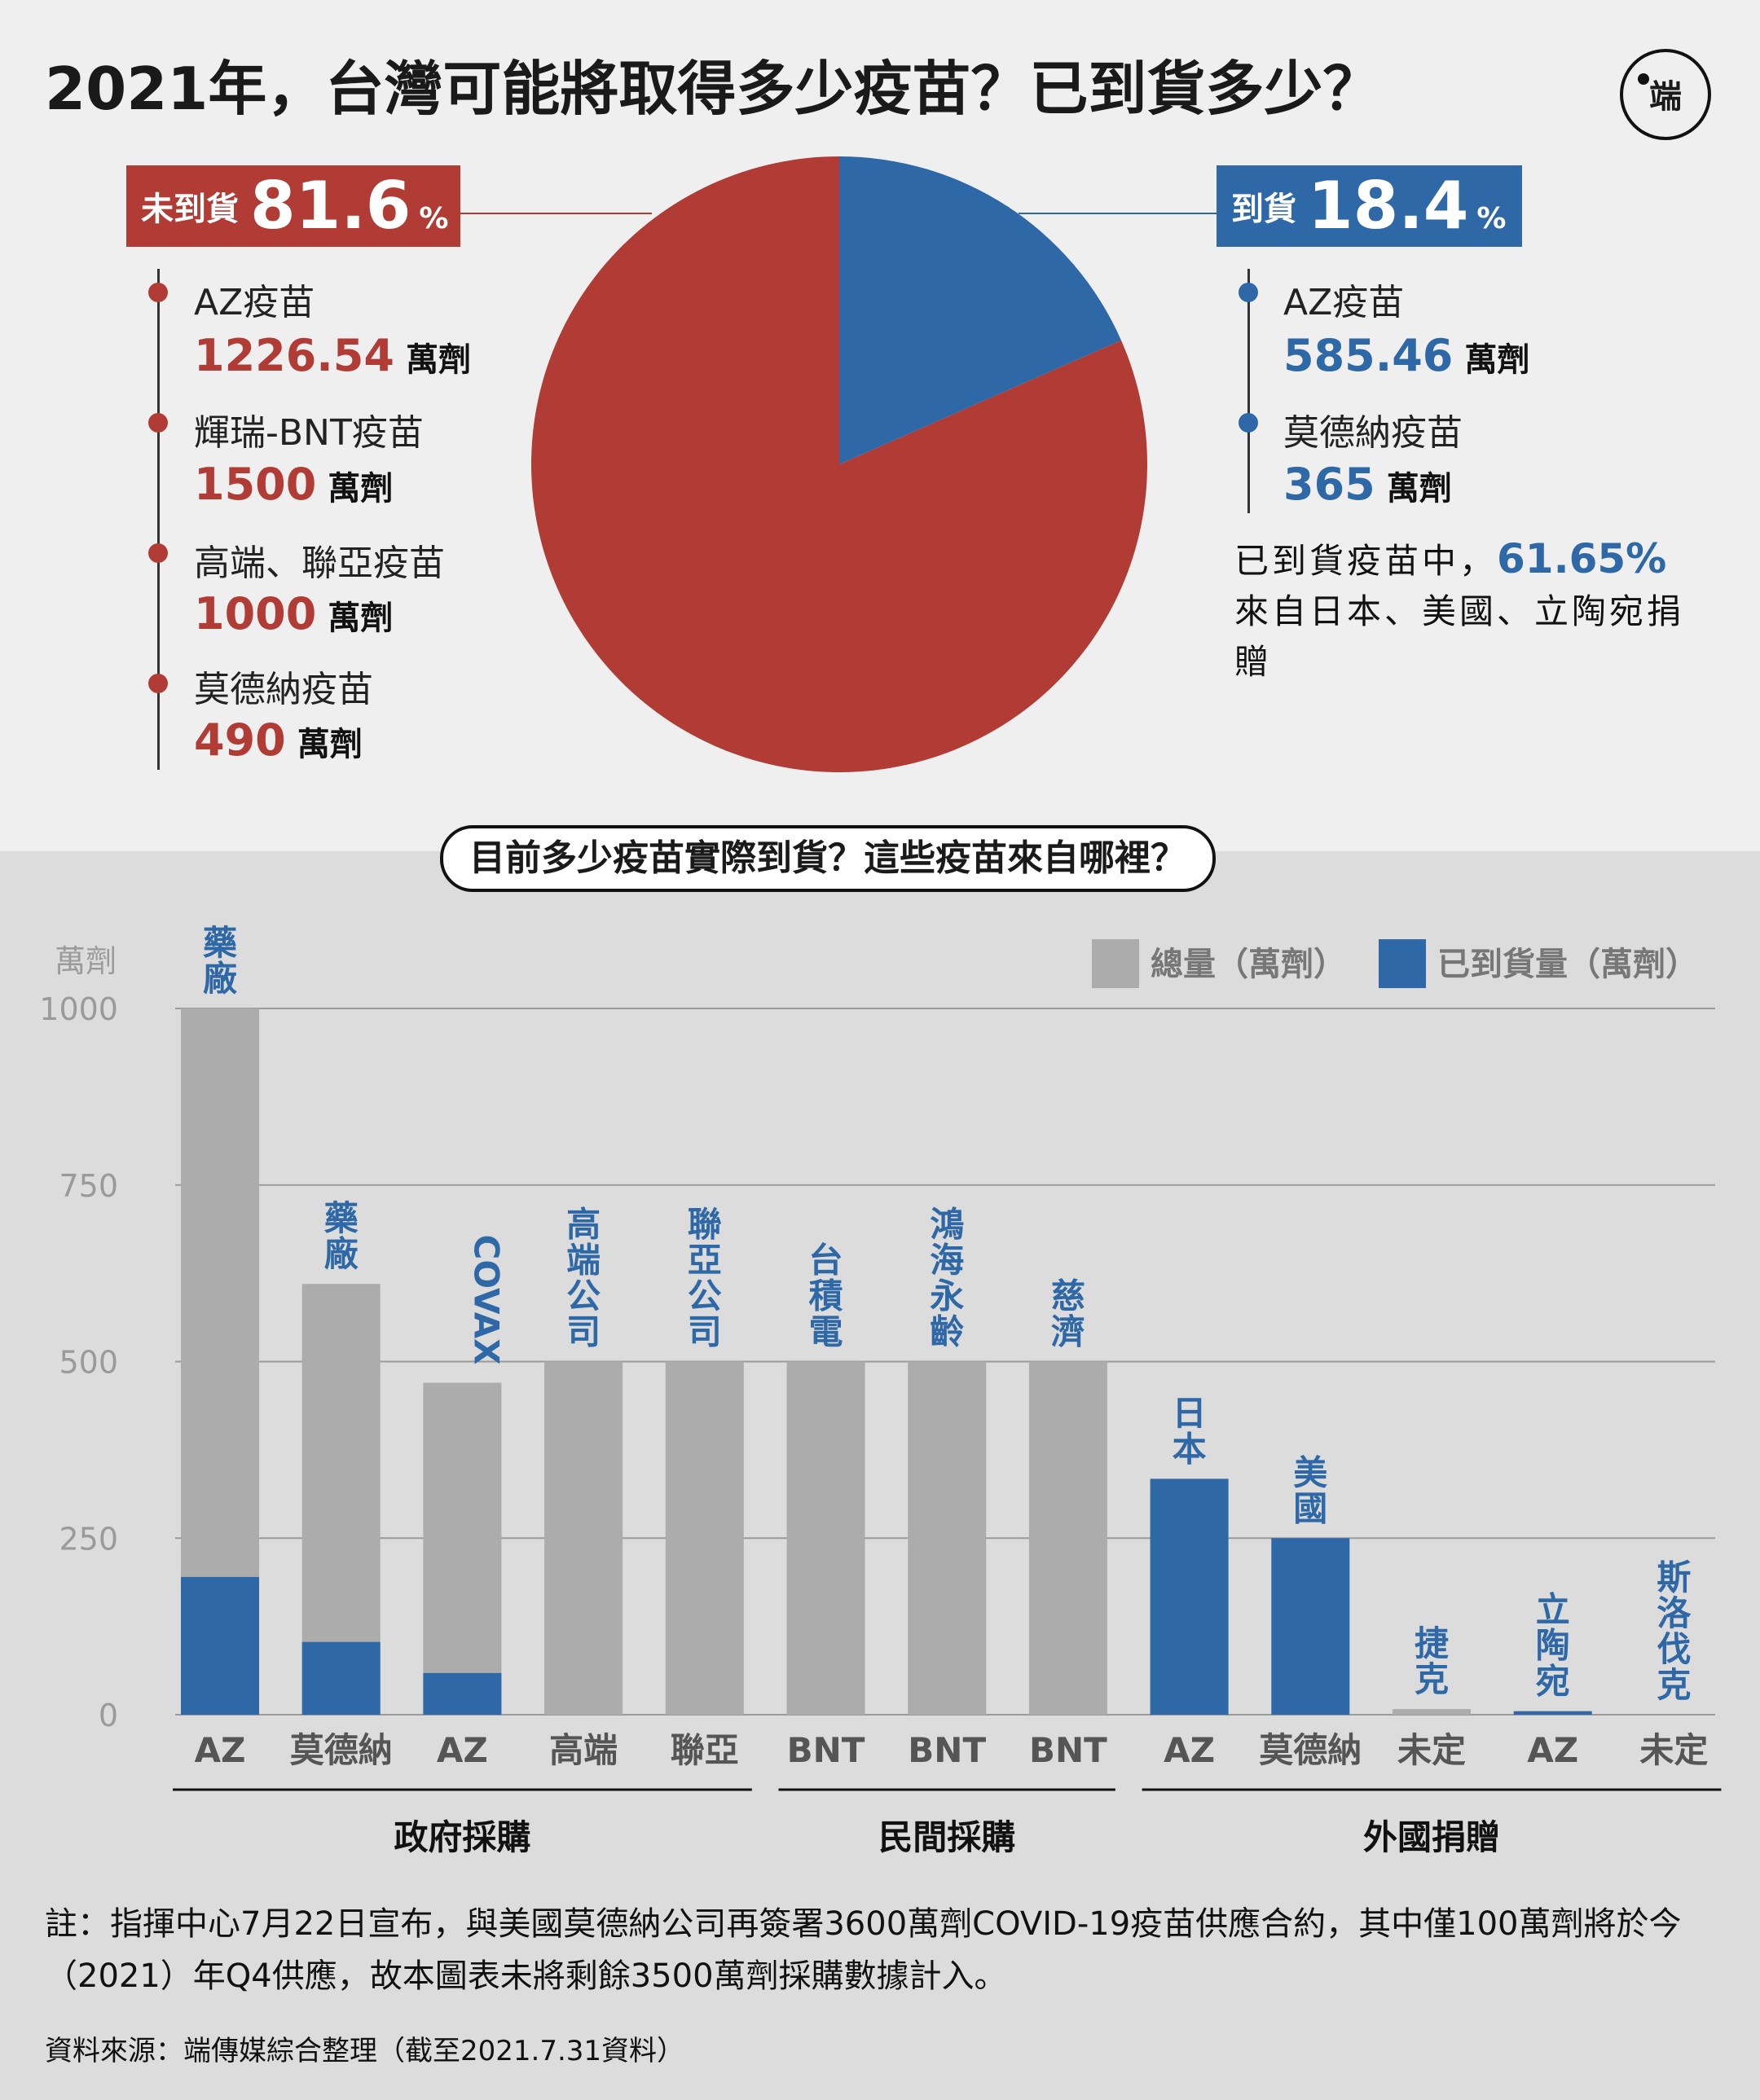  What do you see at coordinates (332, 355) in the screenshot?
I see `list-item-value: 1226.54 萬劑` at bounding box center [332, 355].